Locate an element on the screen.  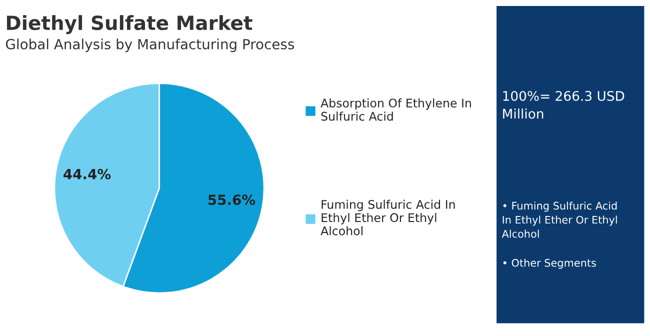
text: • Fuming Sulfuric Acid In Ethyl Ether Or Ethyl Alcohol is located at coordinates (559, 220).